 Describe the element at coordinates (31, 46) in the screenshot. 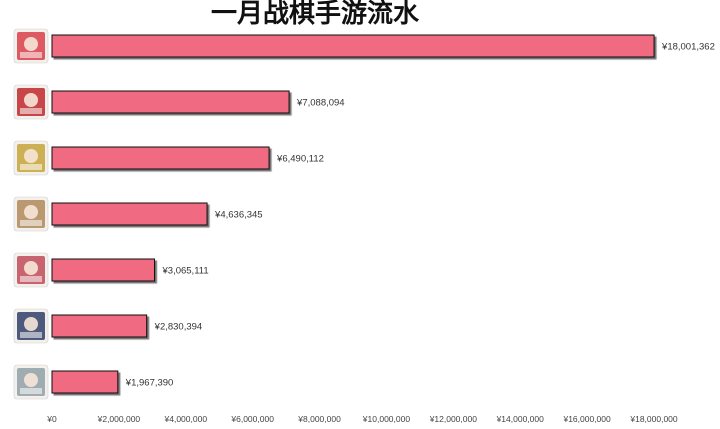

I see `anime-girl-white-hair-red-icon` at that location.